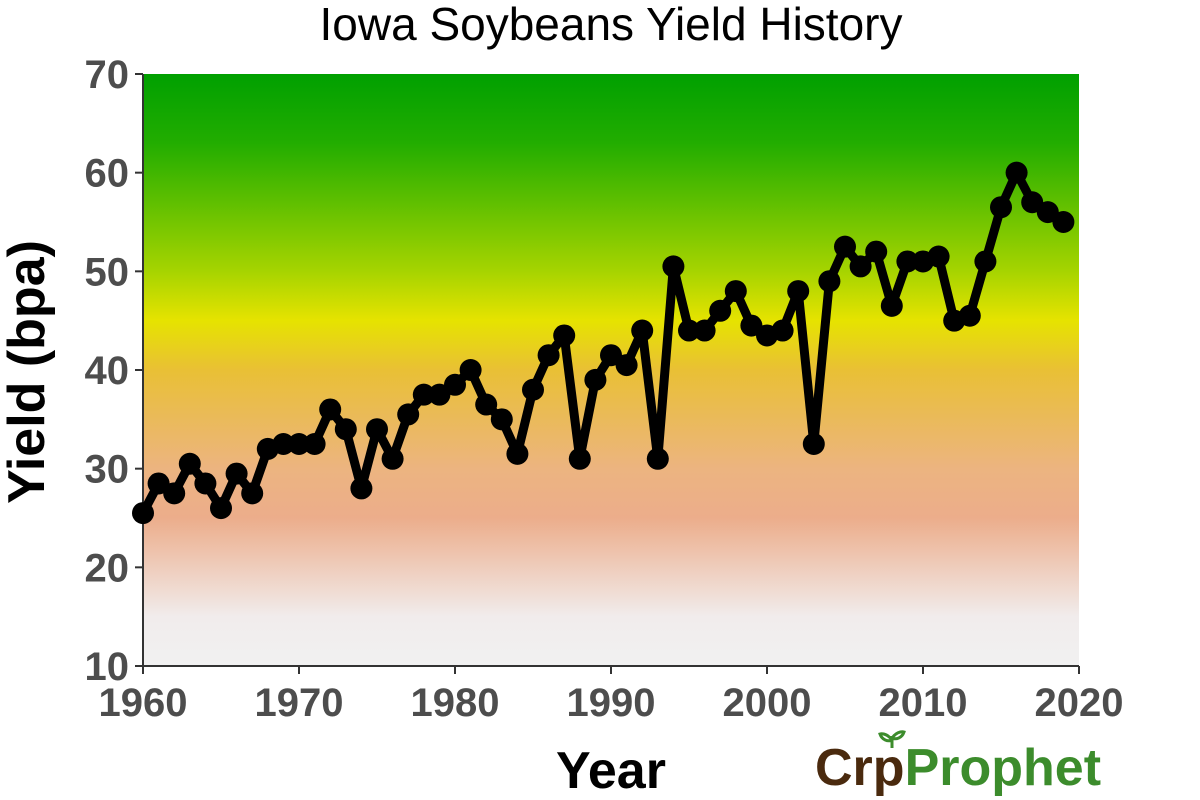 The image size is (1200, 800). What do you see at coordinates (1079, 703) in the screenshot?
I see `x-tick-label: 2020` at bounding box center [1079, 703].